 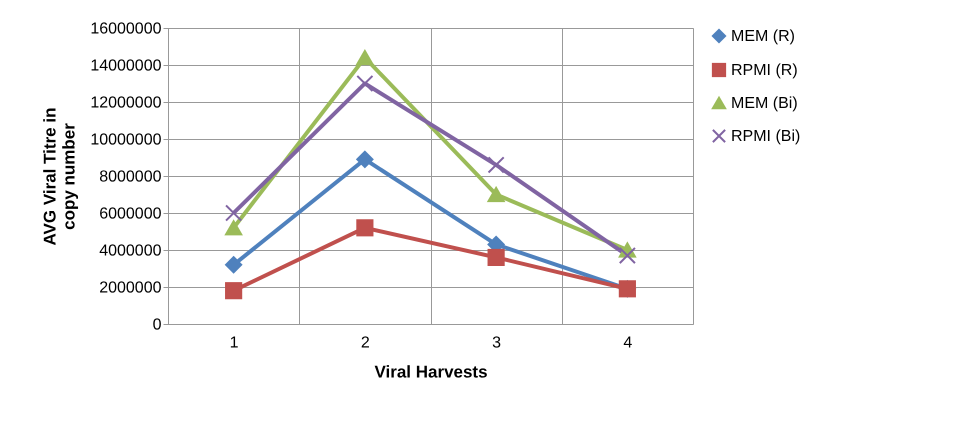 I want to click on y-tick-label: 2000000, so click(x=130, y=288).